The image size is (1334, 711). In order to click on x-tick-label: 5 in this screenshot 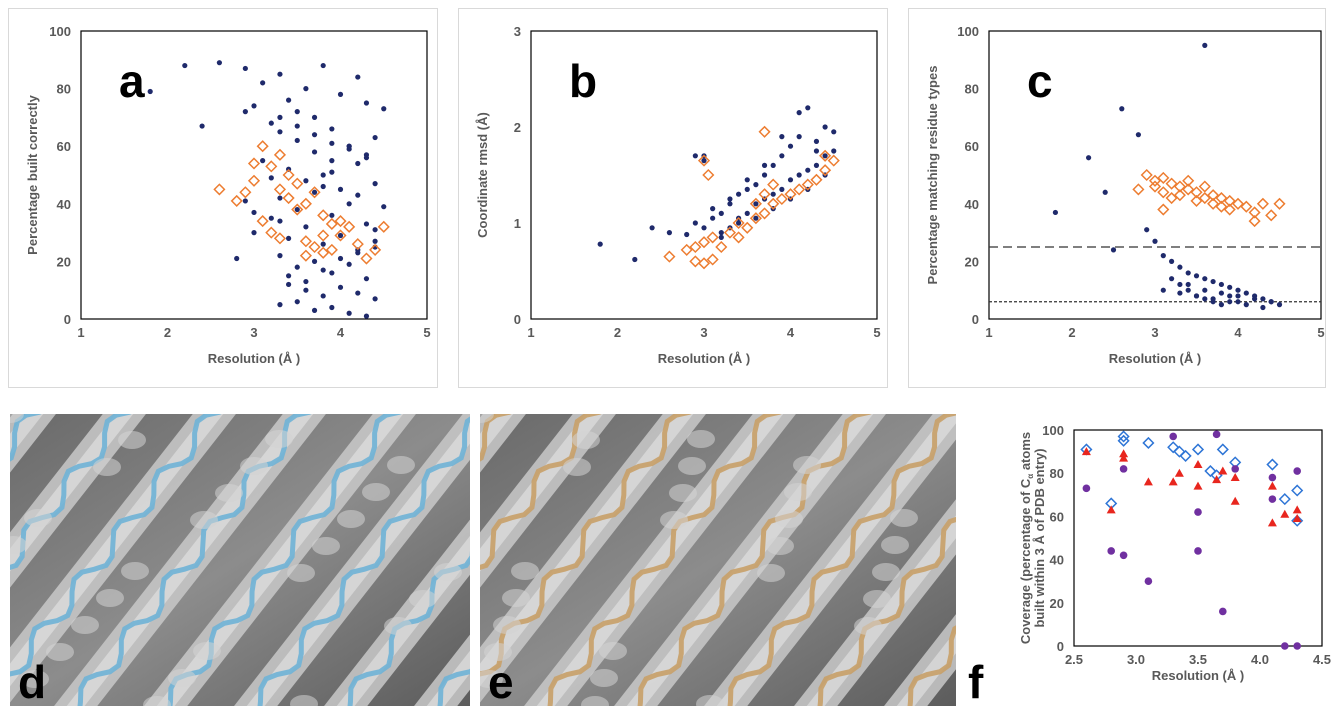, I will do `click(1320, 332)`.